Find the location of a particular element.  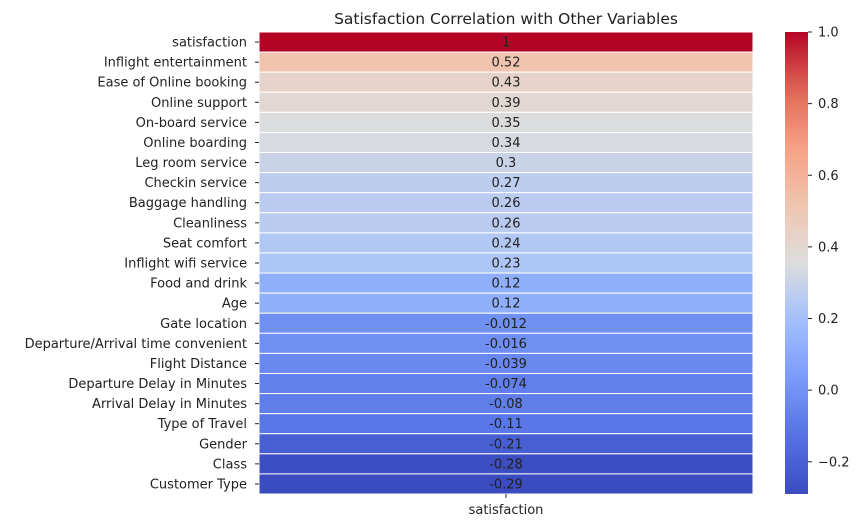

colorbar-gradient is located at coordinates (796, 263).